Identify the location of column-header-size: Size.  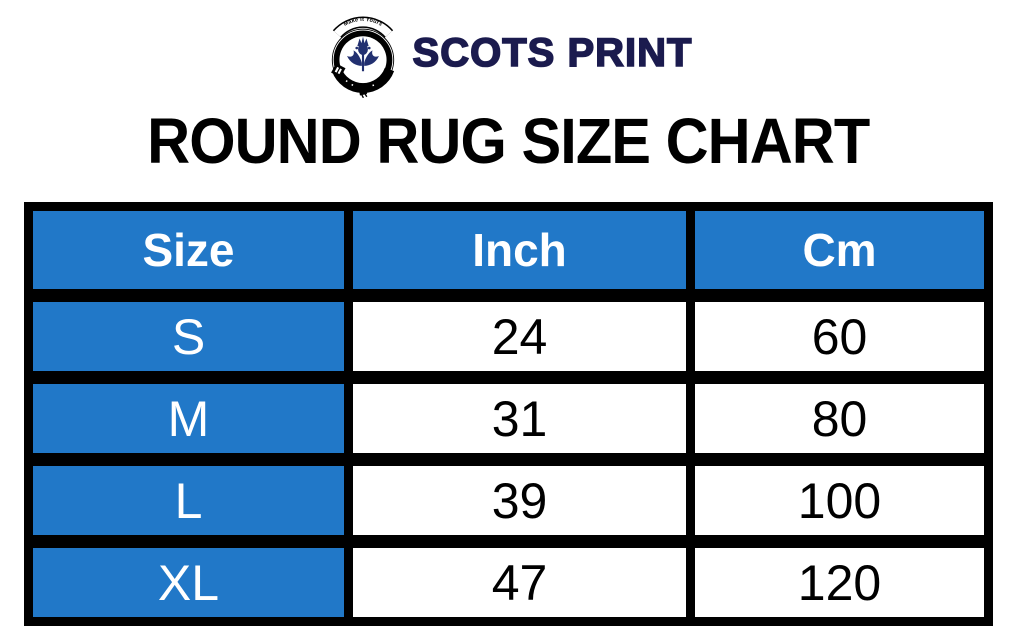
(188, 250).